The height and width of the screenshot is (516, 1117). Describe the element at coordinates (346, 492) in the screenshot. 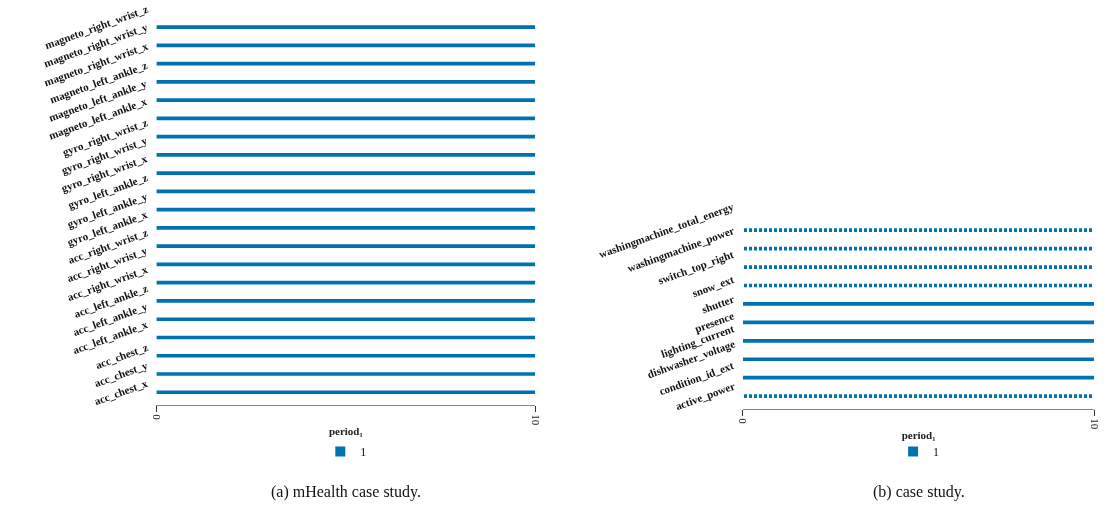

I see `text: (a) mHealth case study.` at that location.